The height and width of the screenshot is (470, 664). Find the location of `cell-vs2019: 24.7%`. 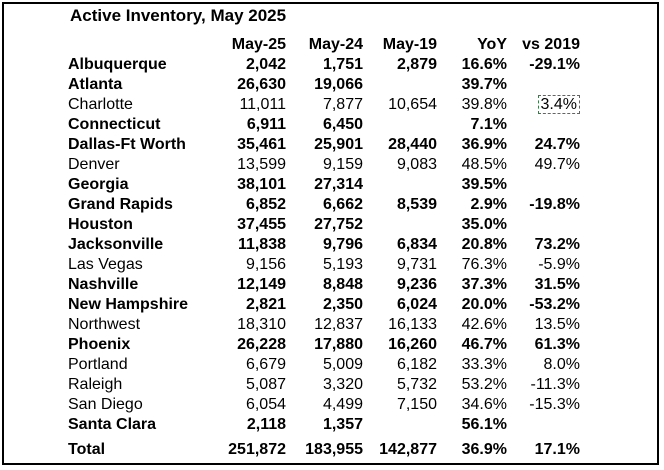

cell-vs2019: 24.7% is located at coordinates (557, 144).